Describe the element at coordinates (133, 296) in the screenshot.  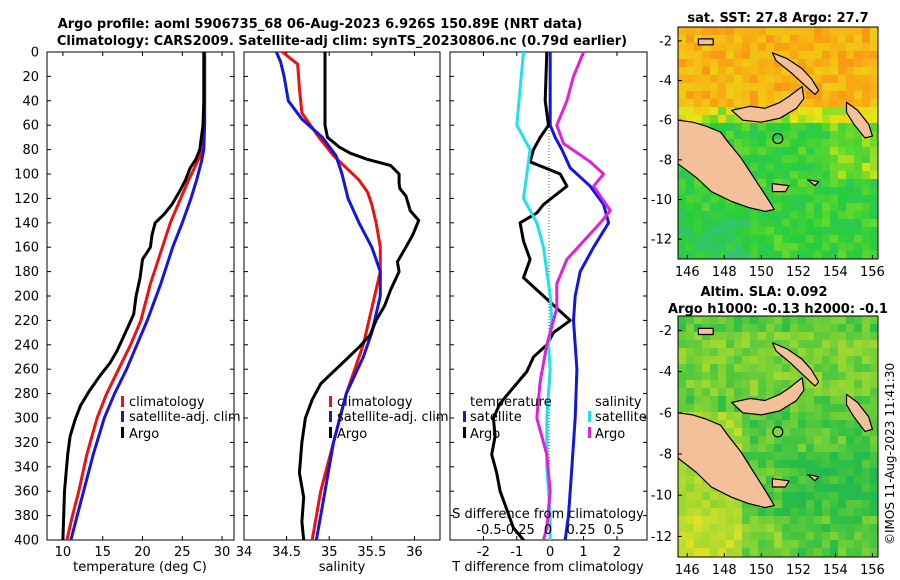
I see `series-line-argo` at that location.